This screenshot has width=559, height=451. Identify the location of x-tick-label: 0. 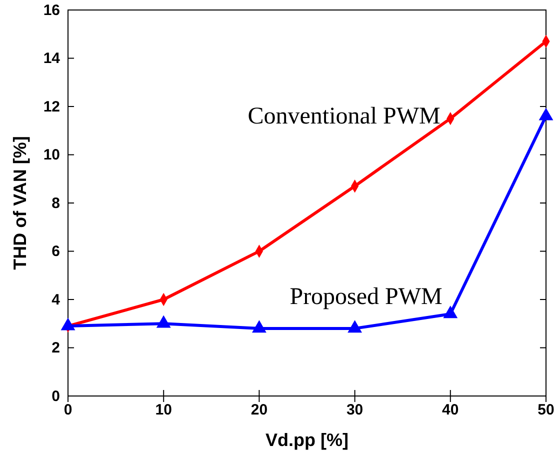
(68, 410).